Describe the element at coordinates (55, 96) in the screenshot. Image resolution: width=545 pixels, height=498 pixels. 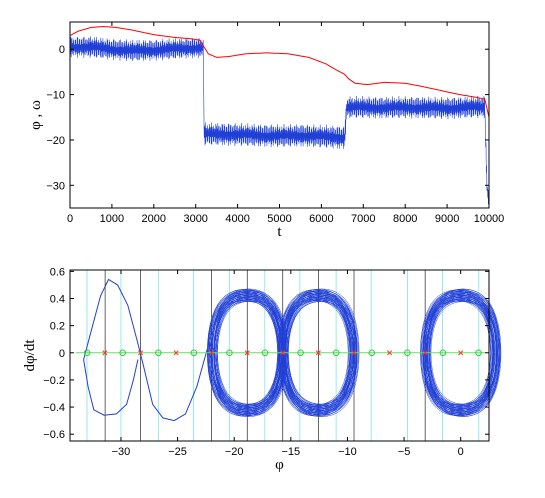
I see `top-ytick-label: −10` at that location.